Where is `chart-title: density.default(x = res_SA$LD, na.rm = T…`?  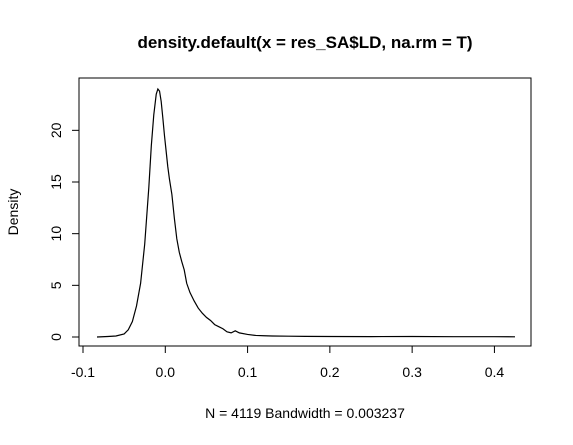
chart-title: density.default(x = res_SA$LD, na.rm = T… is located at coordinates (304, 42).